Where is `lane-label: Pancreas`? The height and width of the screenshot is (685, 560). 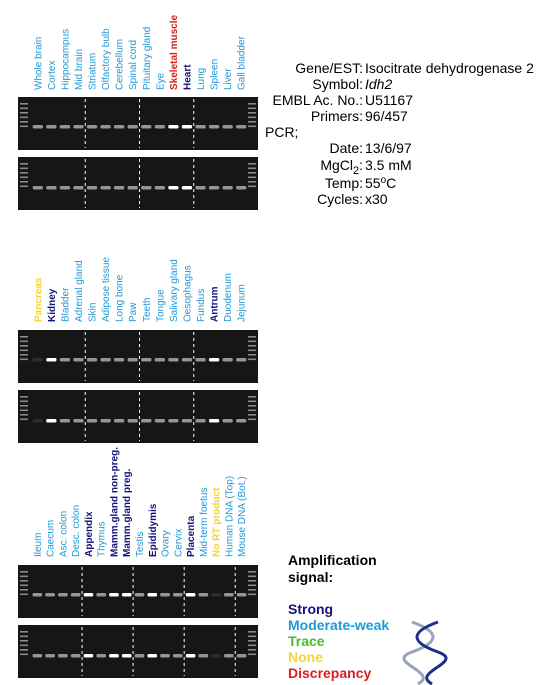
lane-label: Pancreas is located at coordinates (38, 299).